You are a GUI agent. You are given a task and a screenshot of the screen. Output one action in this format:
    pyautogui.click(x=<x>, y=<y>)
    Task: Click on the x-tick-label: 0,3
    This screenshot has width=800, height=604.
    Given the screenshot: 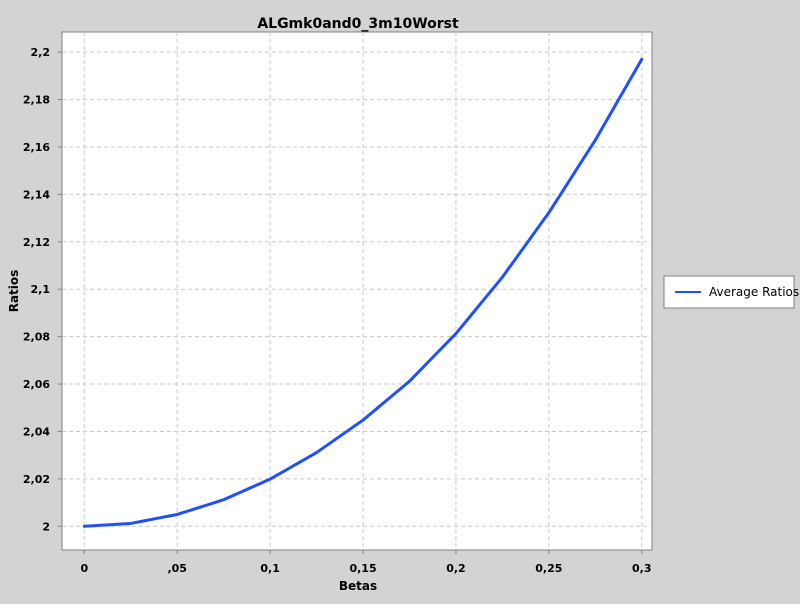 What is the action you would take?
    pyautogui.click(x=642, y=568)
    